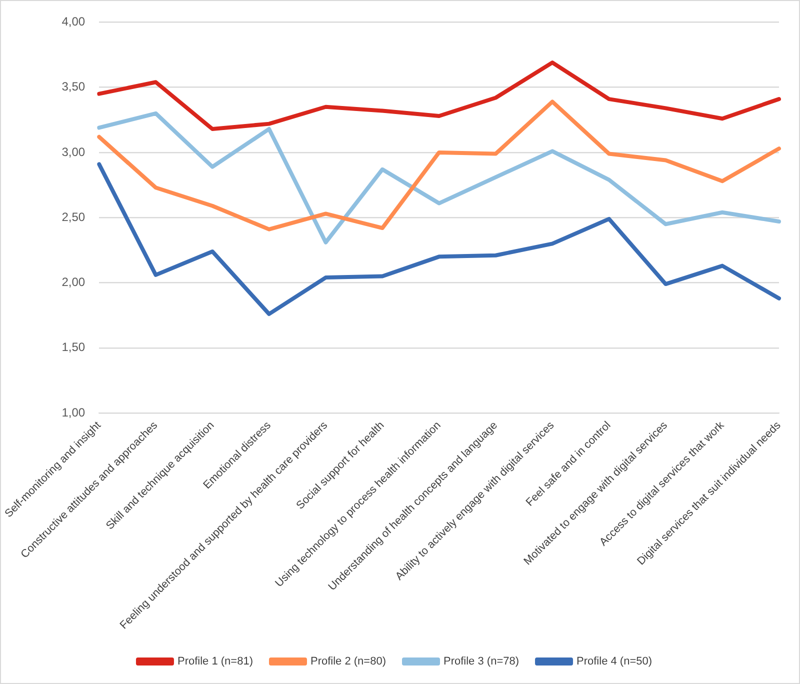 This screenshot has width=800, height=684. Describe the element at coordinates (74, 347) in the screenshot. I see `y-tick-label: 1,50` at that location.